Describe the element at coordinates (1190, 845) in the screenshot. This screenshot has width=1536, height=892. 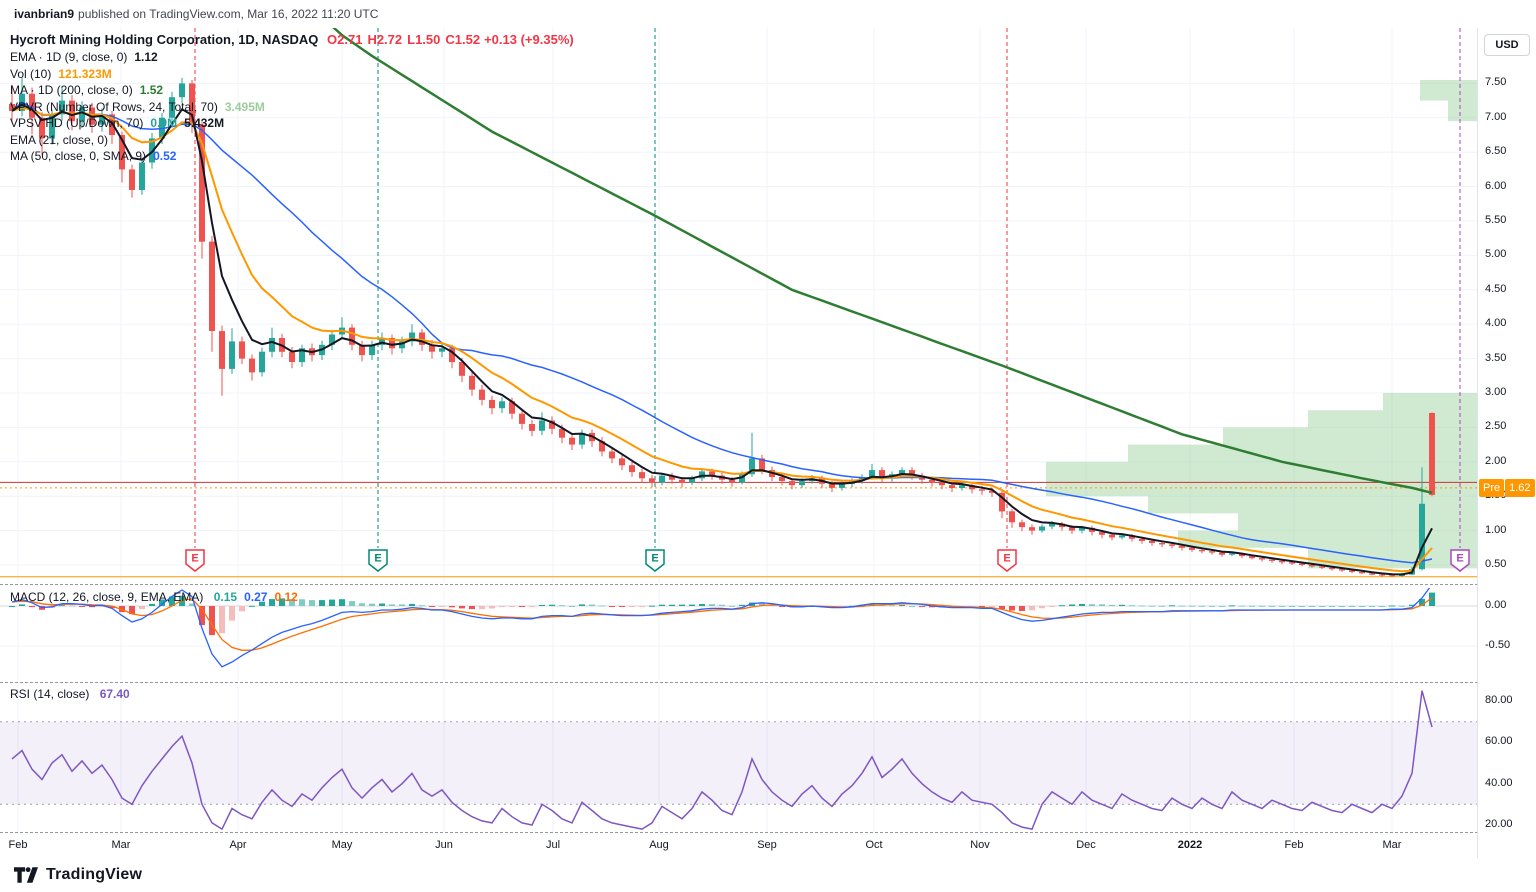
I see `time-axis-label: 2022` at that location.